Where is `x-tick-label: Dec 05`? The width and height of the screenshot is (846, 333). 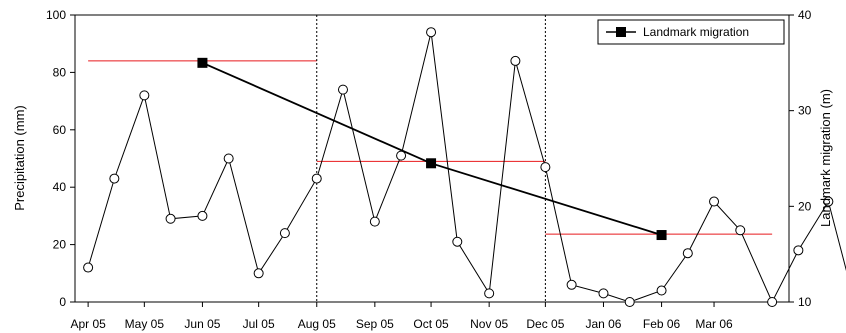 x-tick-label: Dec 05 is located at coordinates (545, 324).